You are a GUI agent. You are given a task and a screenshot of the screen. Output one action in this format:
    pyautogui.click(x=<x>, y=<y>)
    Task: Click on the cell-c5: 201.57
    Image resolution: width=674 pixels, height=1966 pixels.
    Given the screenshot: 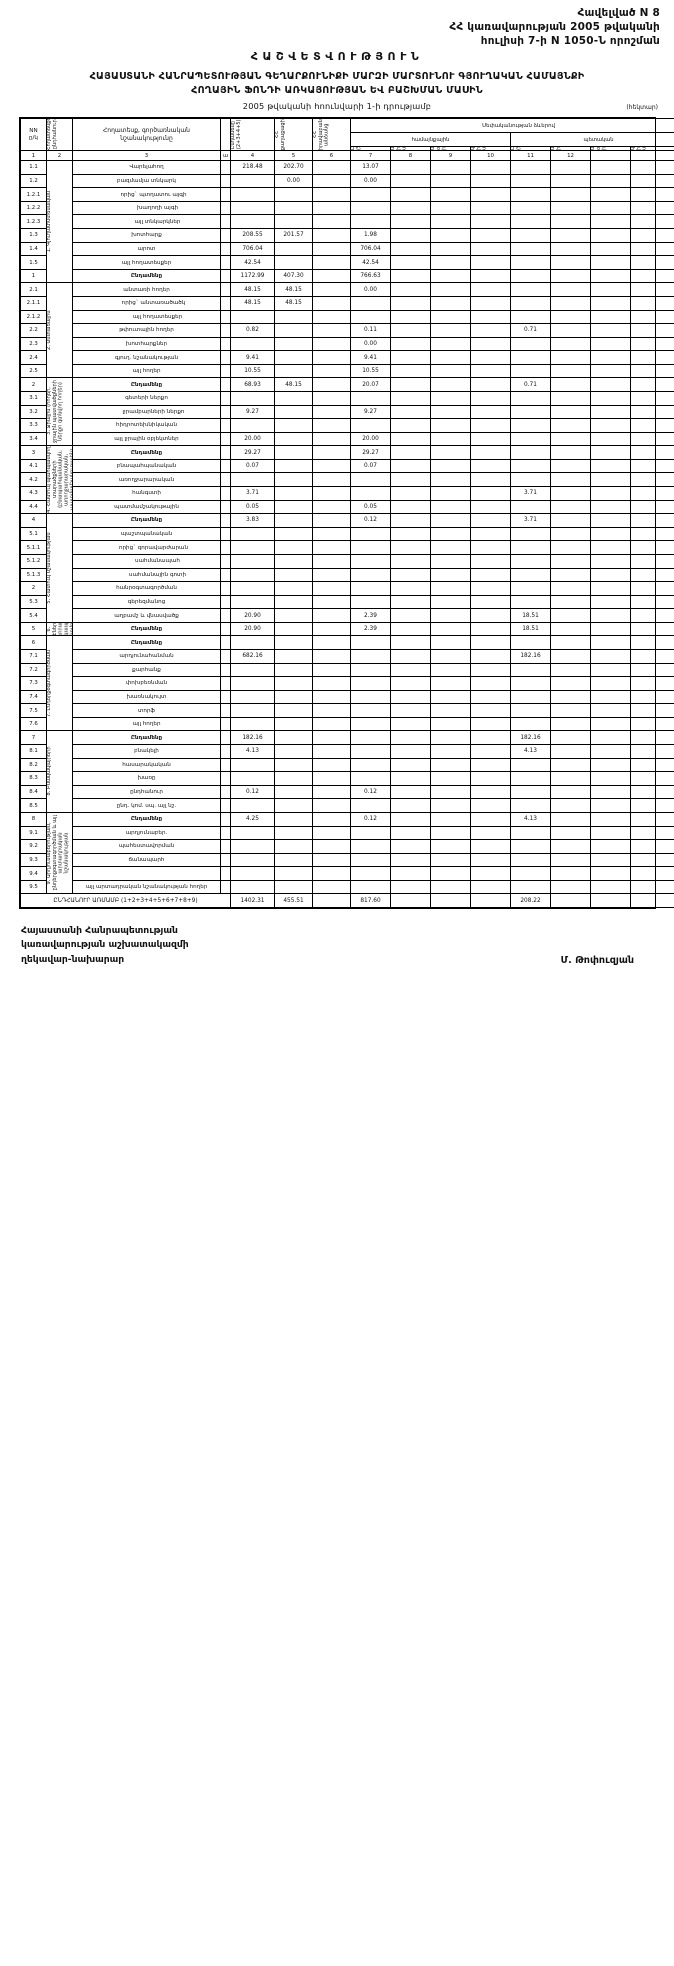 What is the action you would take?
    pyautogui.click(x=294, y=236)
    